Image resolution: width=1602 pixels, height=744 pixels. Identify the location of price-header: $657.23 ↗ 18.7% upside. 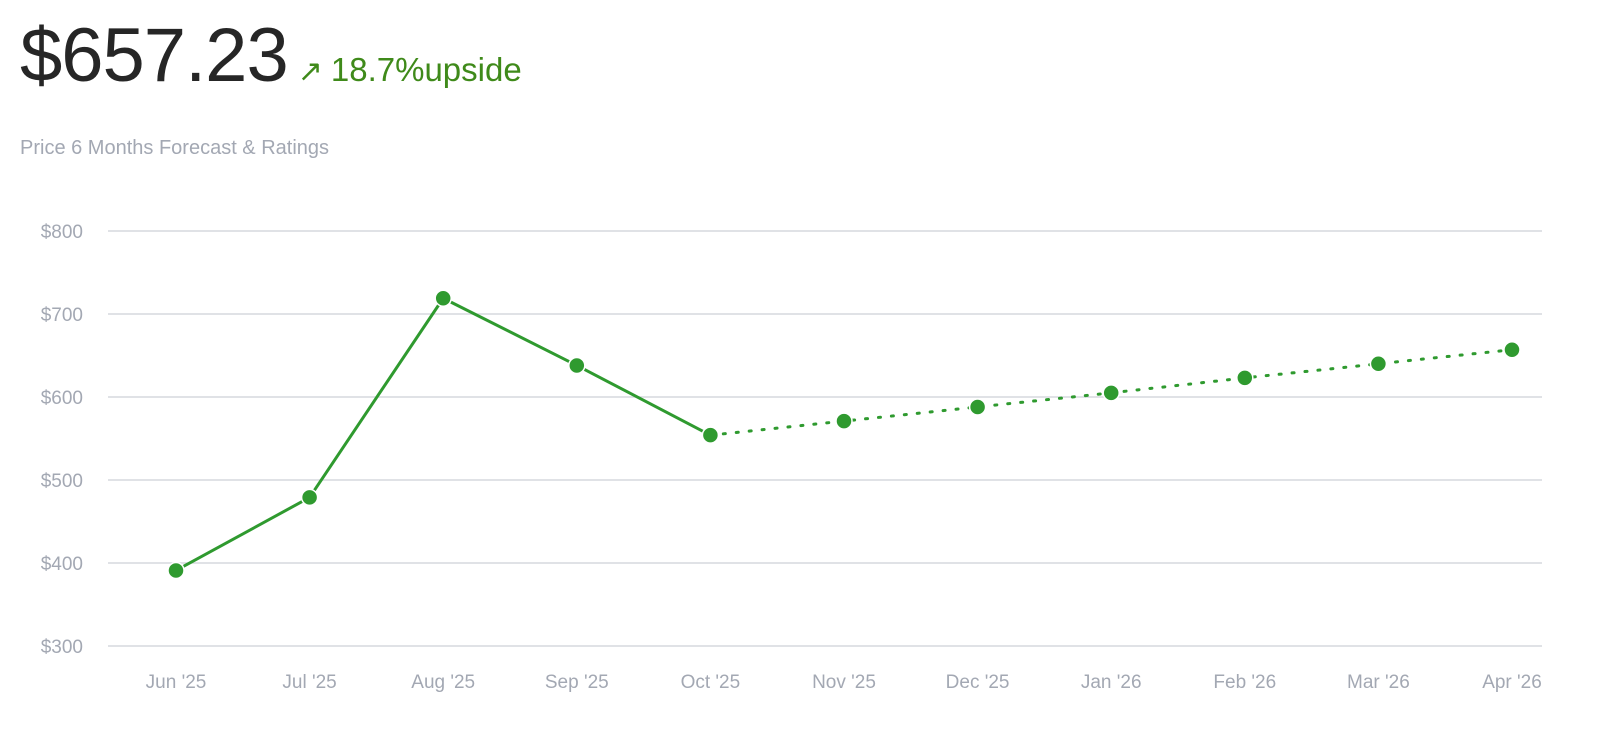
(271, 56).